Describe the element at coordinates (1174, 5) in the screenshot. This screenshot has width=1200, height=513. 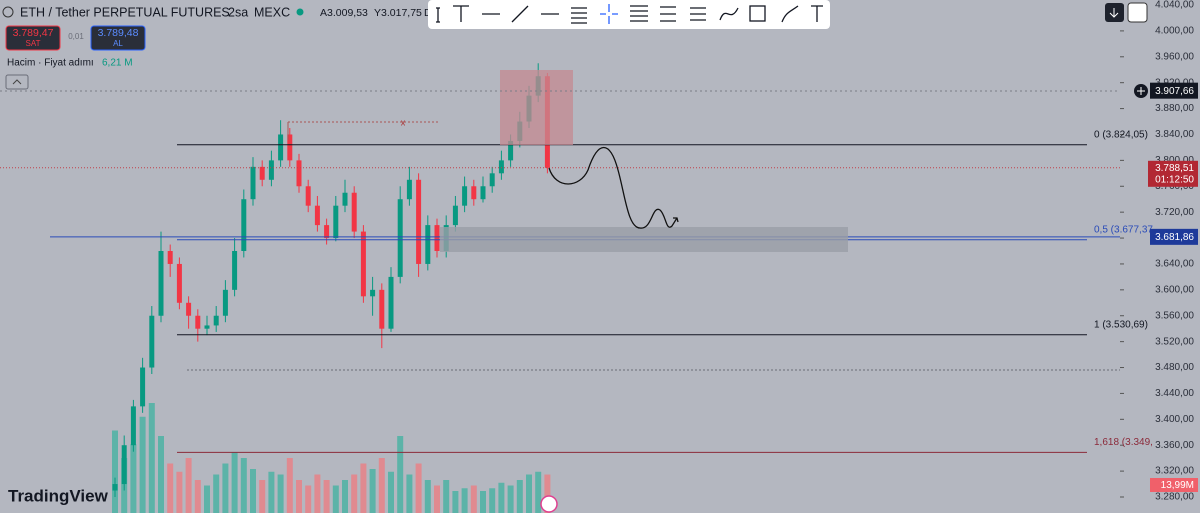
I see `y-tick-label: 4.040,00` at that location.